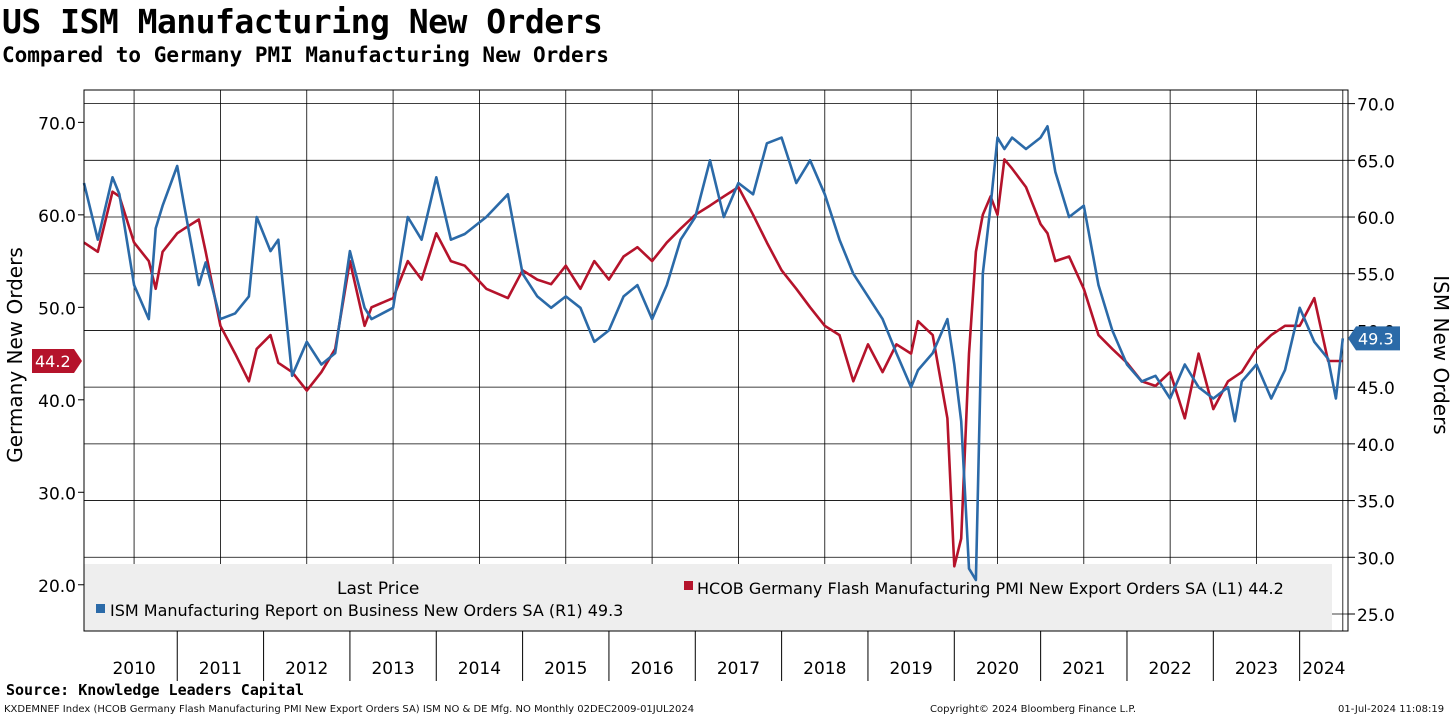 This screenshot has height=719, width=1456. I want to click on germany-last-value: 44.2, so click(53, 361).